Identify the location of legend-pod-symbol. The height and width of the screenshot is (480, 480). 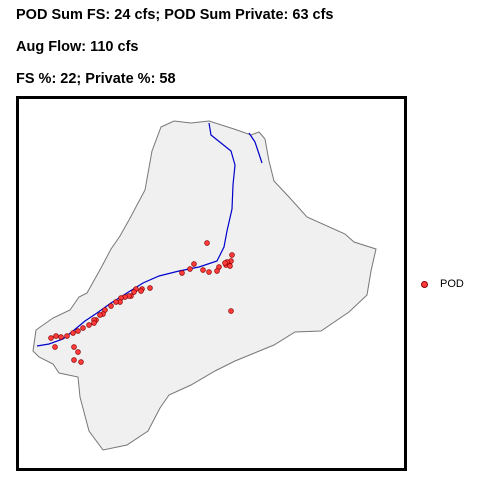
(424, 284).